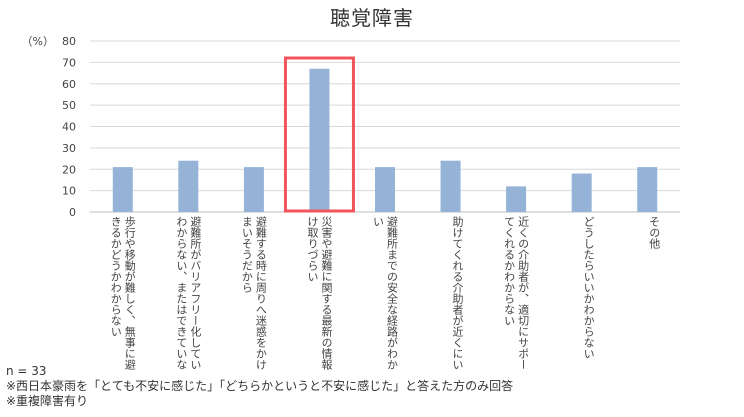 Image resolution: width=744 pixels, height=417 pixels. What do you see at coordinates (69, 191) in the screenshot?
I see `y-tick-label: 10` at bounding box center [69, 191].